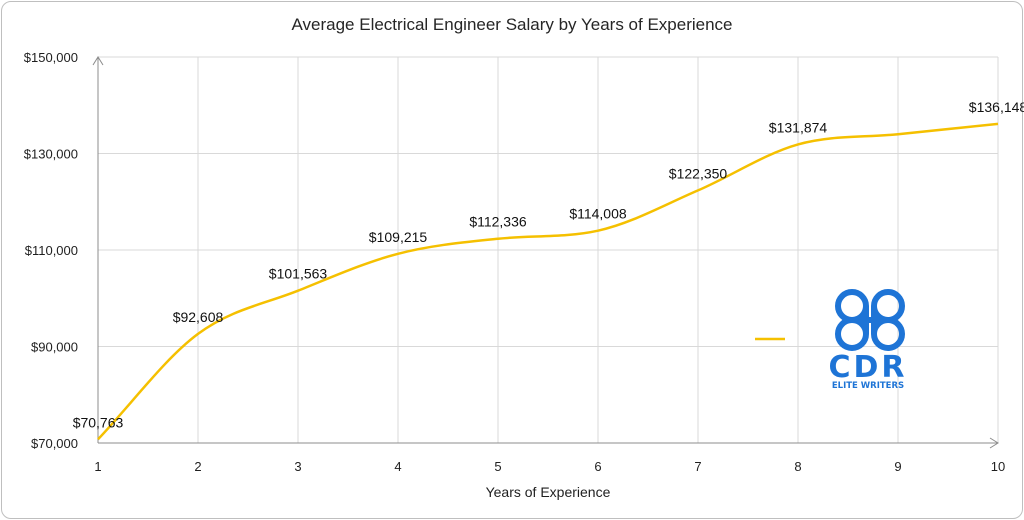  What do you see at coordinates (897, 466) in the screenshot?
I see `x-tick-label: 9` at bounding box center [897, 466].